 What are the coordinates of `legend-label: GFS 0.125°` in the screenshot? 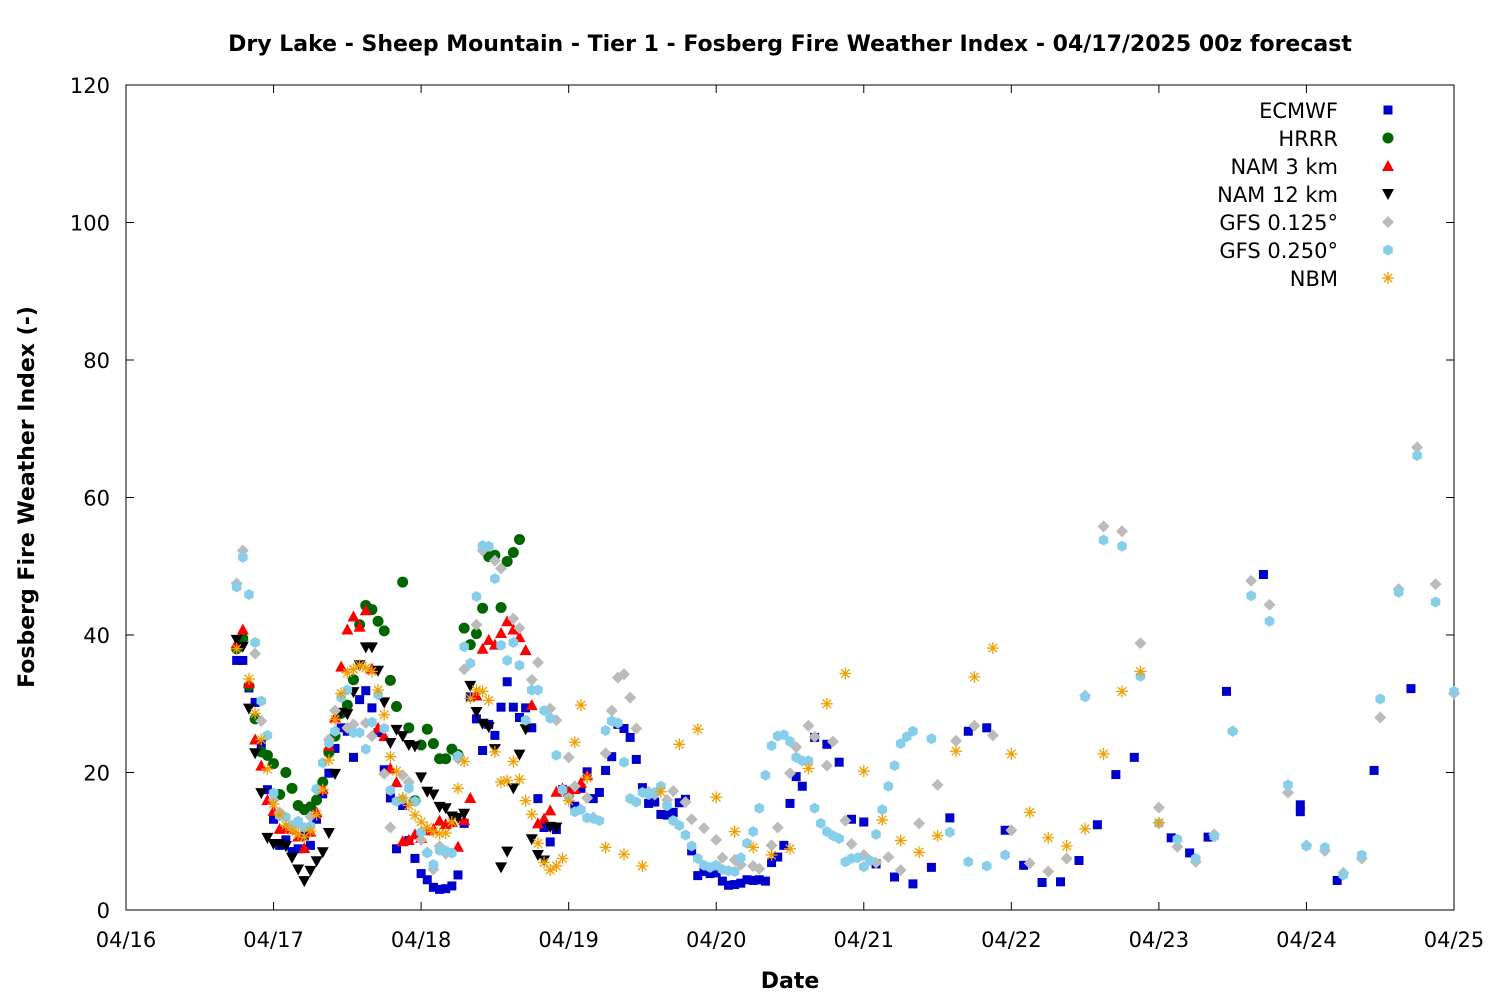 It's located at (1278, 223).